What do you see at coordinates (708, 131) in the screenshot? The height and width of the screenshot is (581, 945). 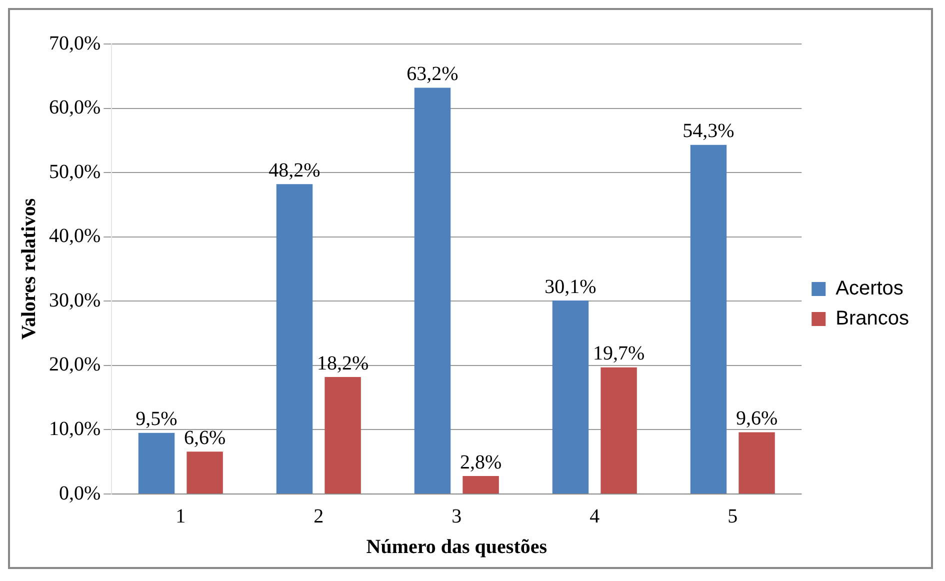 I see `data-label: 54,3%` at bounding box center [708, 131].